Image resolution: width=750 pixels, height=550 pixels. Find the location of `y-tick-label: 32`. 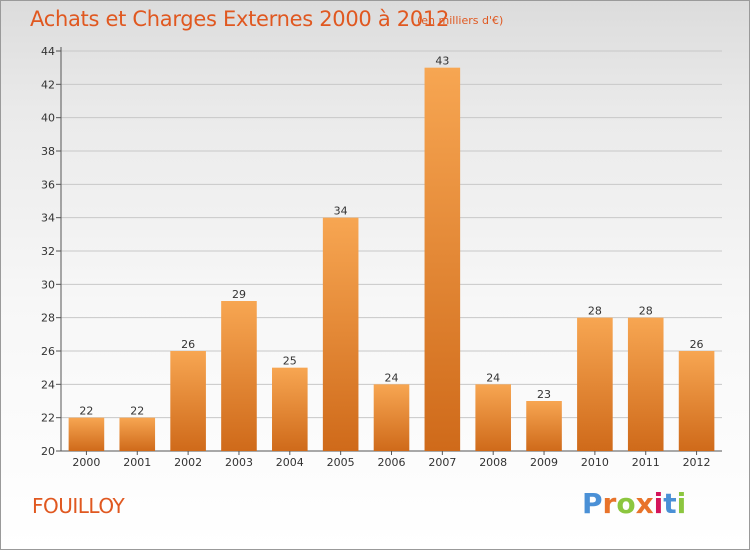

y-tick-label: 32 is located at coordinates (48, 251).